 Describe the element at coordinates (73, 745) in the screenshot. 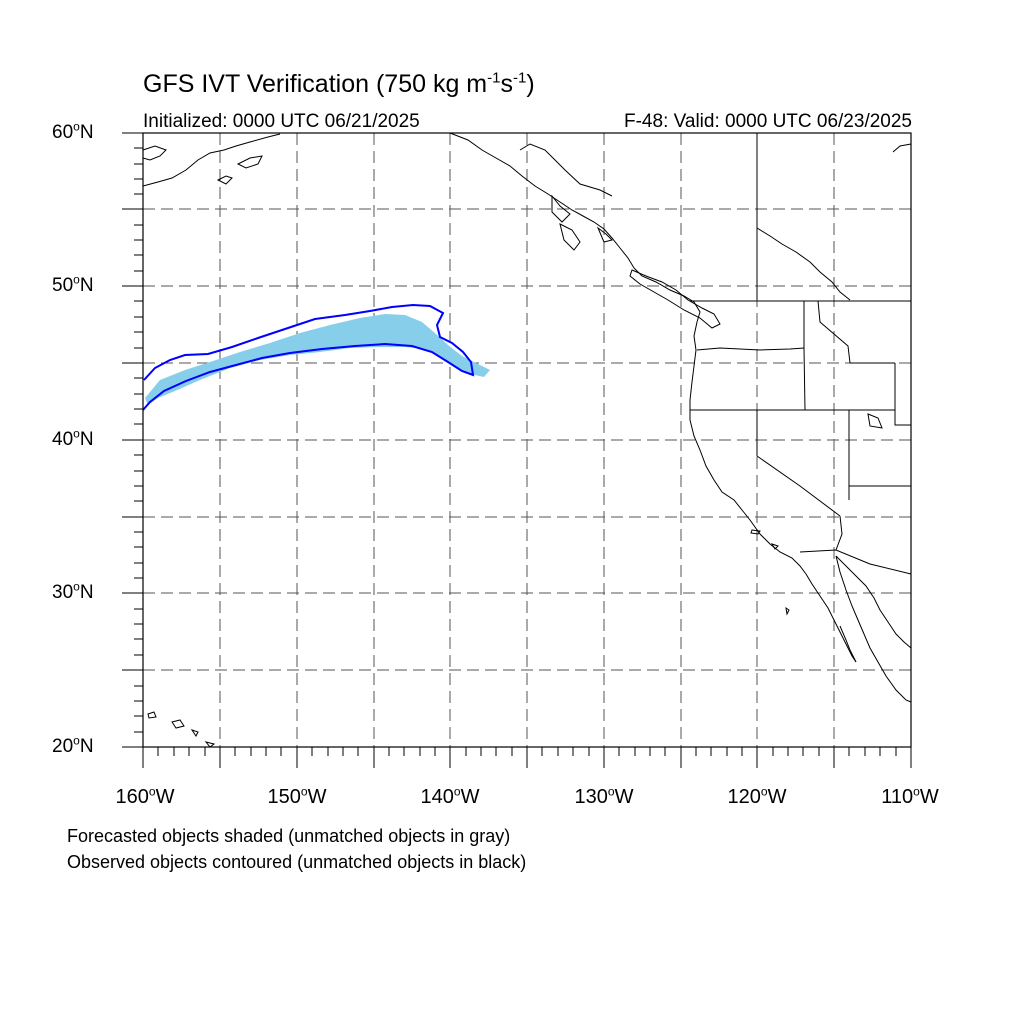

I see `lat-label-20n: 20oN` at that location.